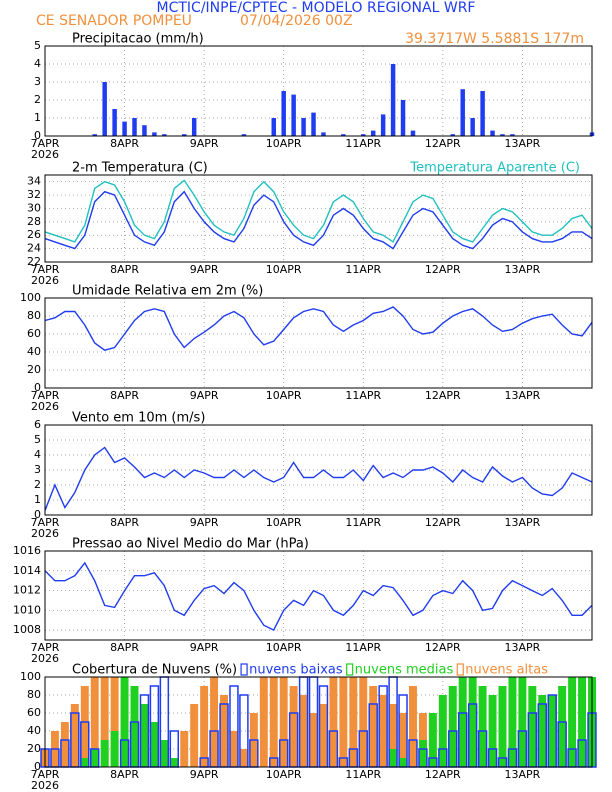  Describe the element at coordinates (114, 21) in the screenshot. I see `station: CE SENADOR POMPEU` at that location.